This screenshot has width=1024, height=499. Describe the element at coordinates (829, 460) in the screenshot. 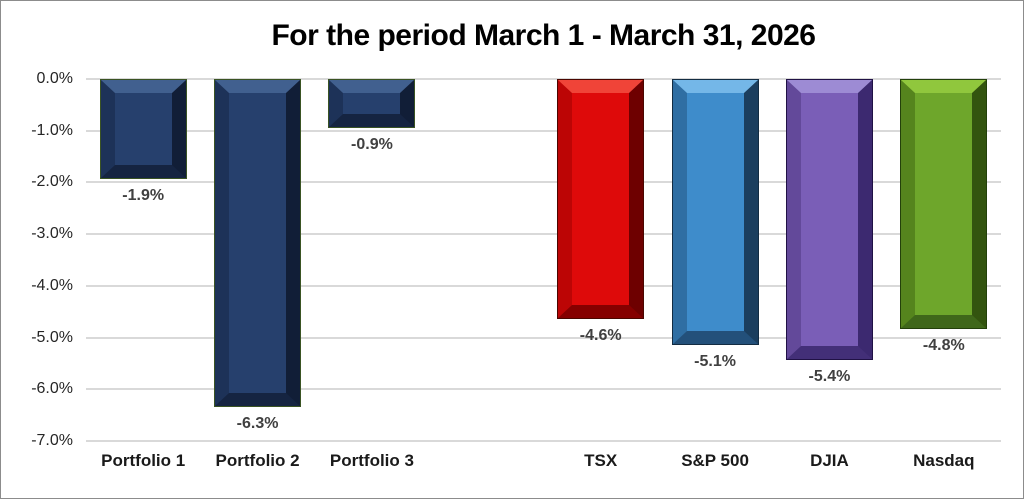

I see `category-label-djia: DJIA` at that location.